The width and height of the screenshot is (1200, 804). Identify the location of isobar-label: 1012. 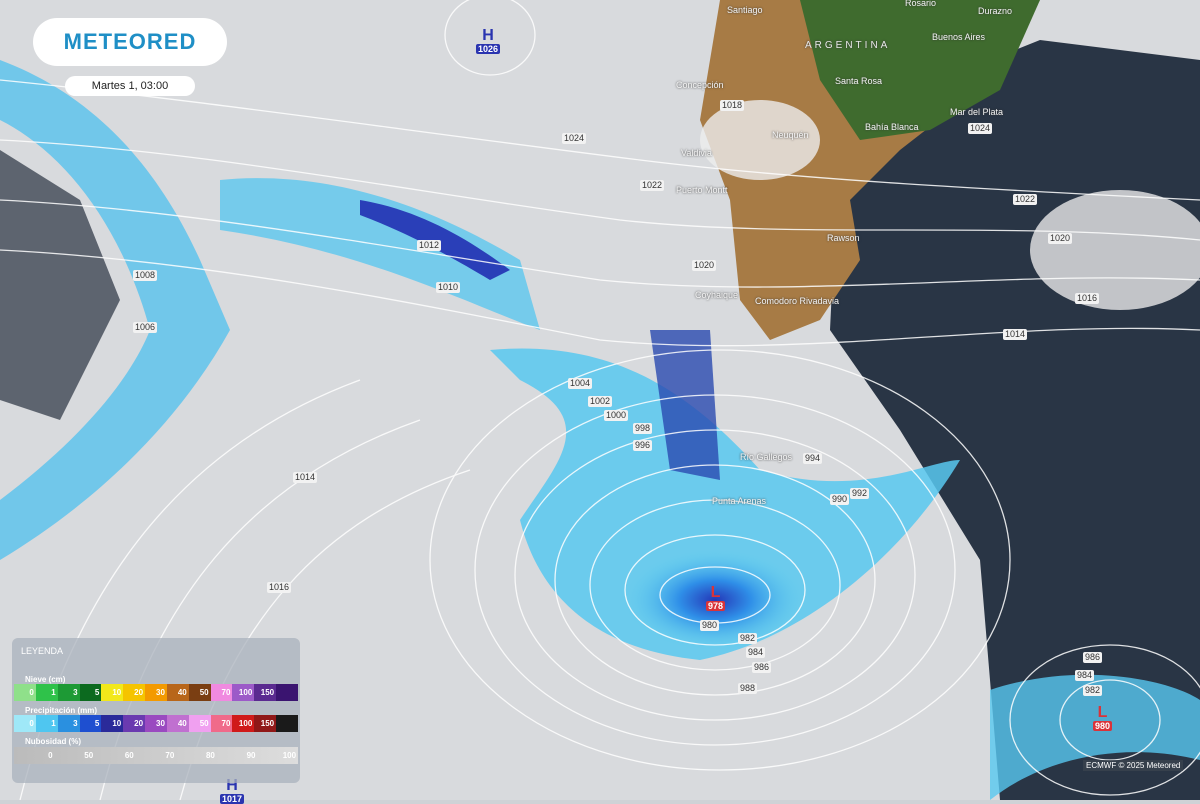
(429, 245).